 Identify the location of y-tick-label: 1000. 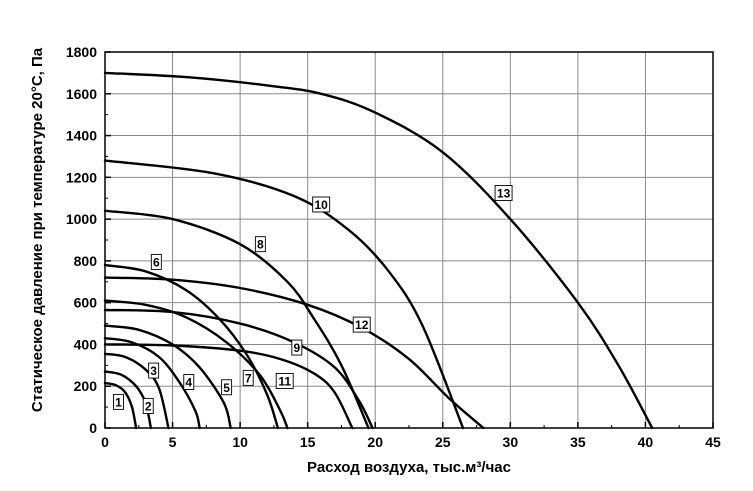
(81, 219).